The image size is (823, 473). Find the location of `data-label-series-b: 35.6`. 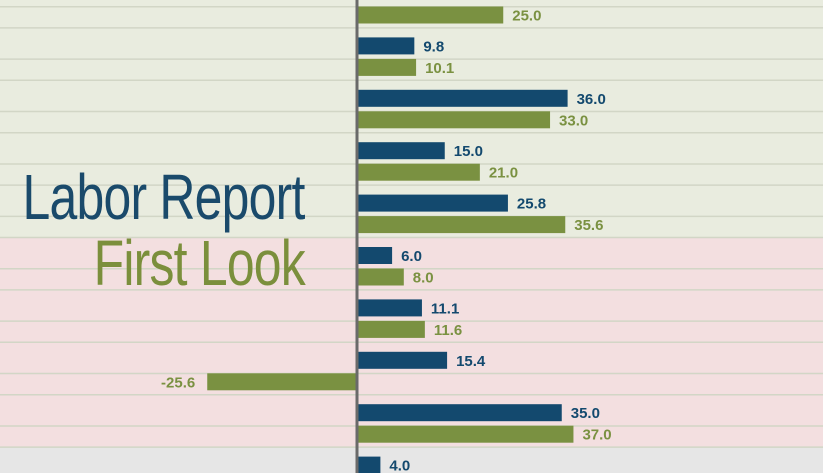

data-label-series-b: 35.6 is located at coordinates (588, 225).